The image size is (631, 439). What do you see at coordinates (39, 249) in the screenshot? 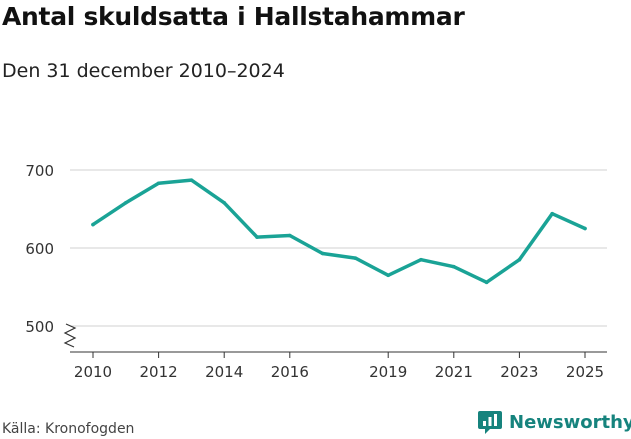
I see `y-tick-label: 600` at bounding box center [39, 249].